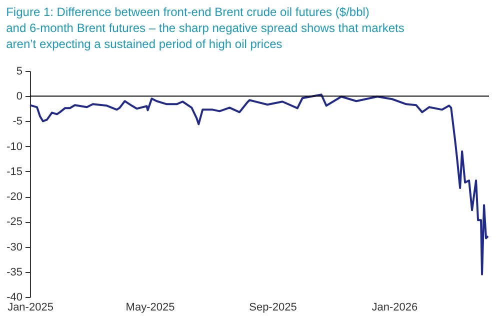  What do you see at coordinates (17, 122) in the screenshot?
I see `y-tick-label: -5` at bounding box center [17, 122].